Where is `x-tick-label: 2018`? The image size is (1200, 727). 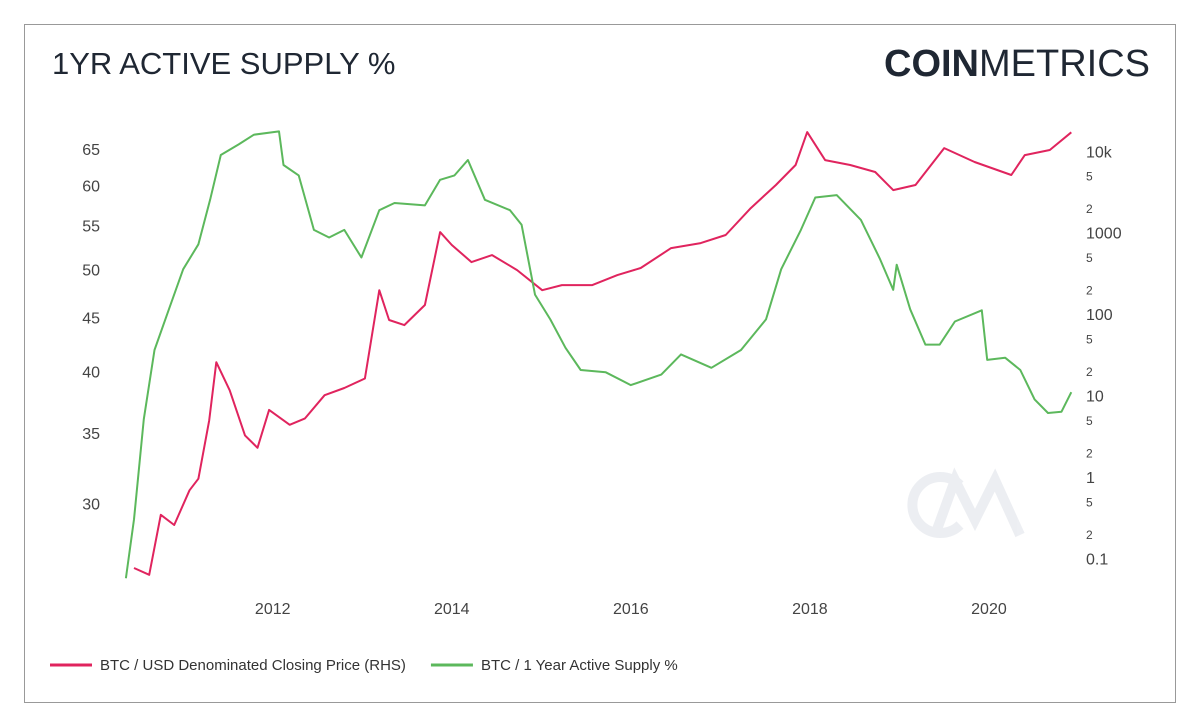 x-tick-label: 2018 is located at coordinates (810, 609).